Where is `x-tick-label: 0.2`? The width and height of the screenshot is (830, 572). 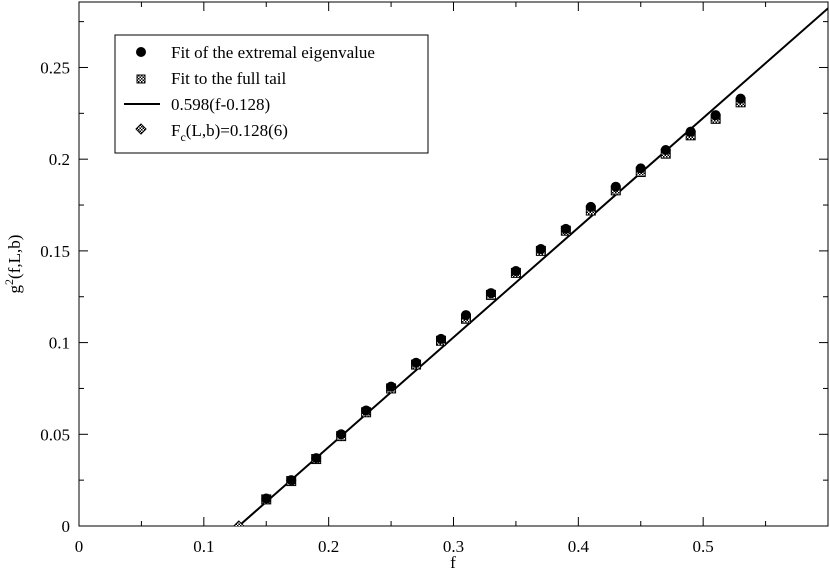
x-tick-label: 0.2 is located at coordinates (328, 546).